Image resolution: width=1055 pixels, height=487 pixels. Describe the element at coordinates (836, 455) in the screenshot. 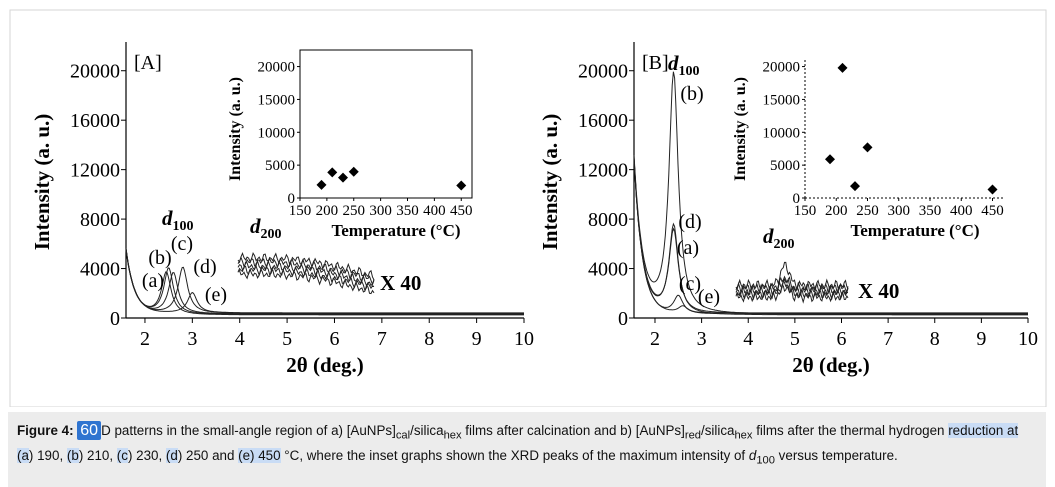

I see `caption-text-11: versus temperature.` at that location.